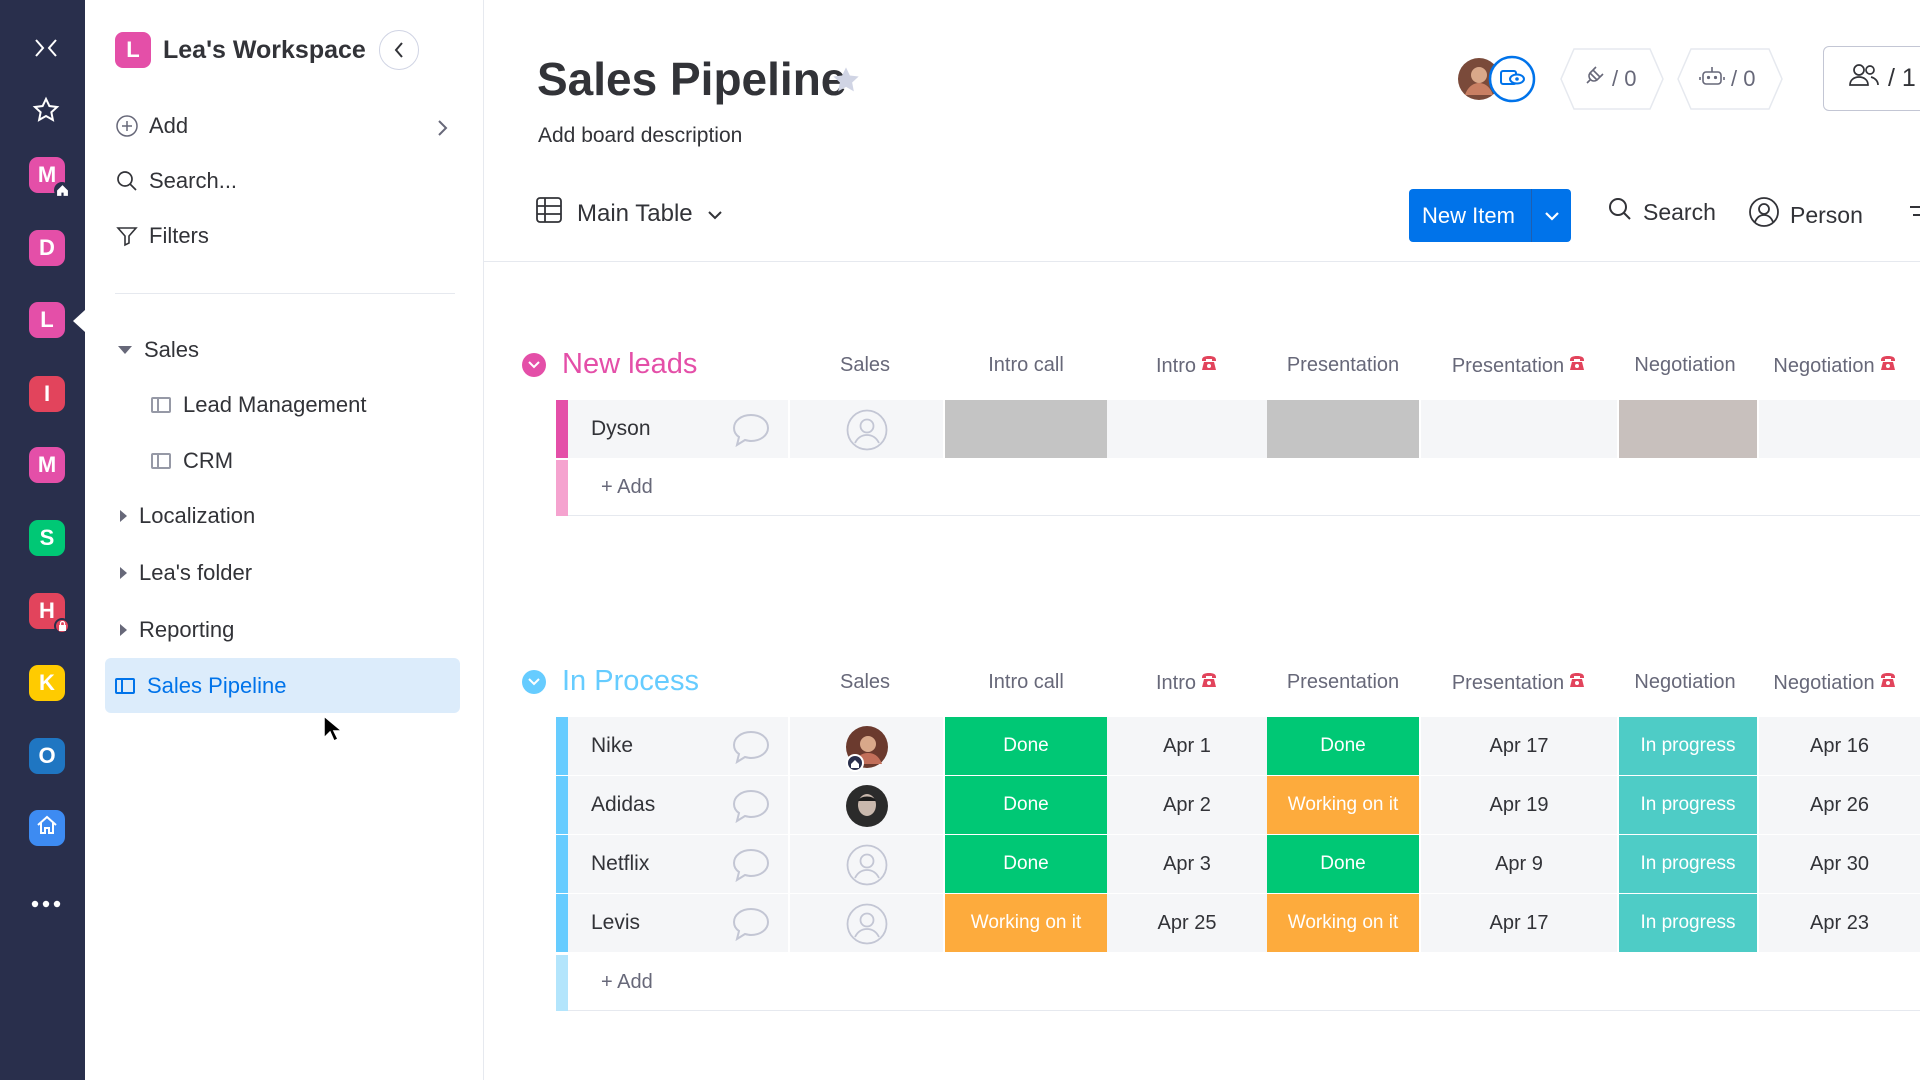  I want to click on workspace-tile-k: K, so click(47, 683).